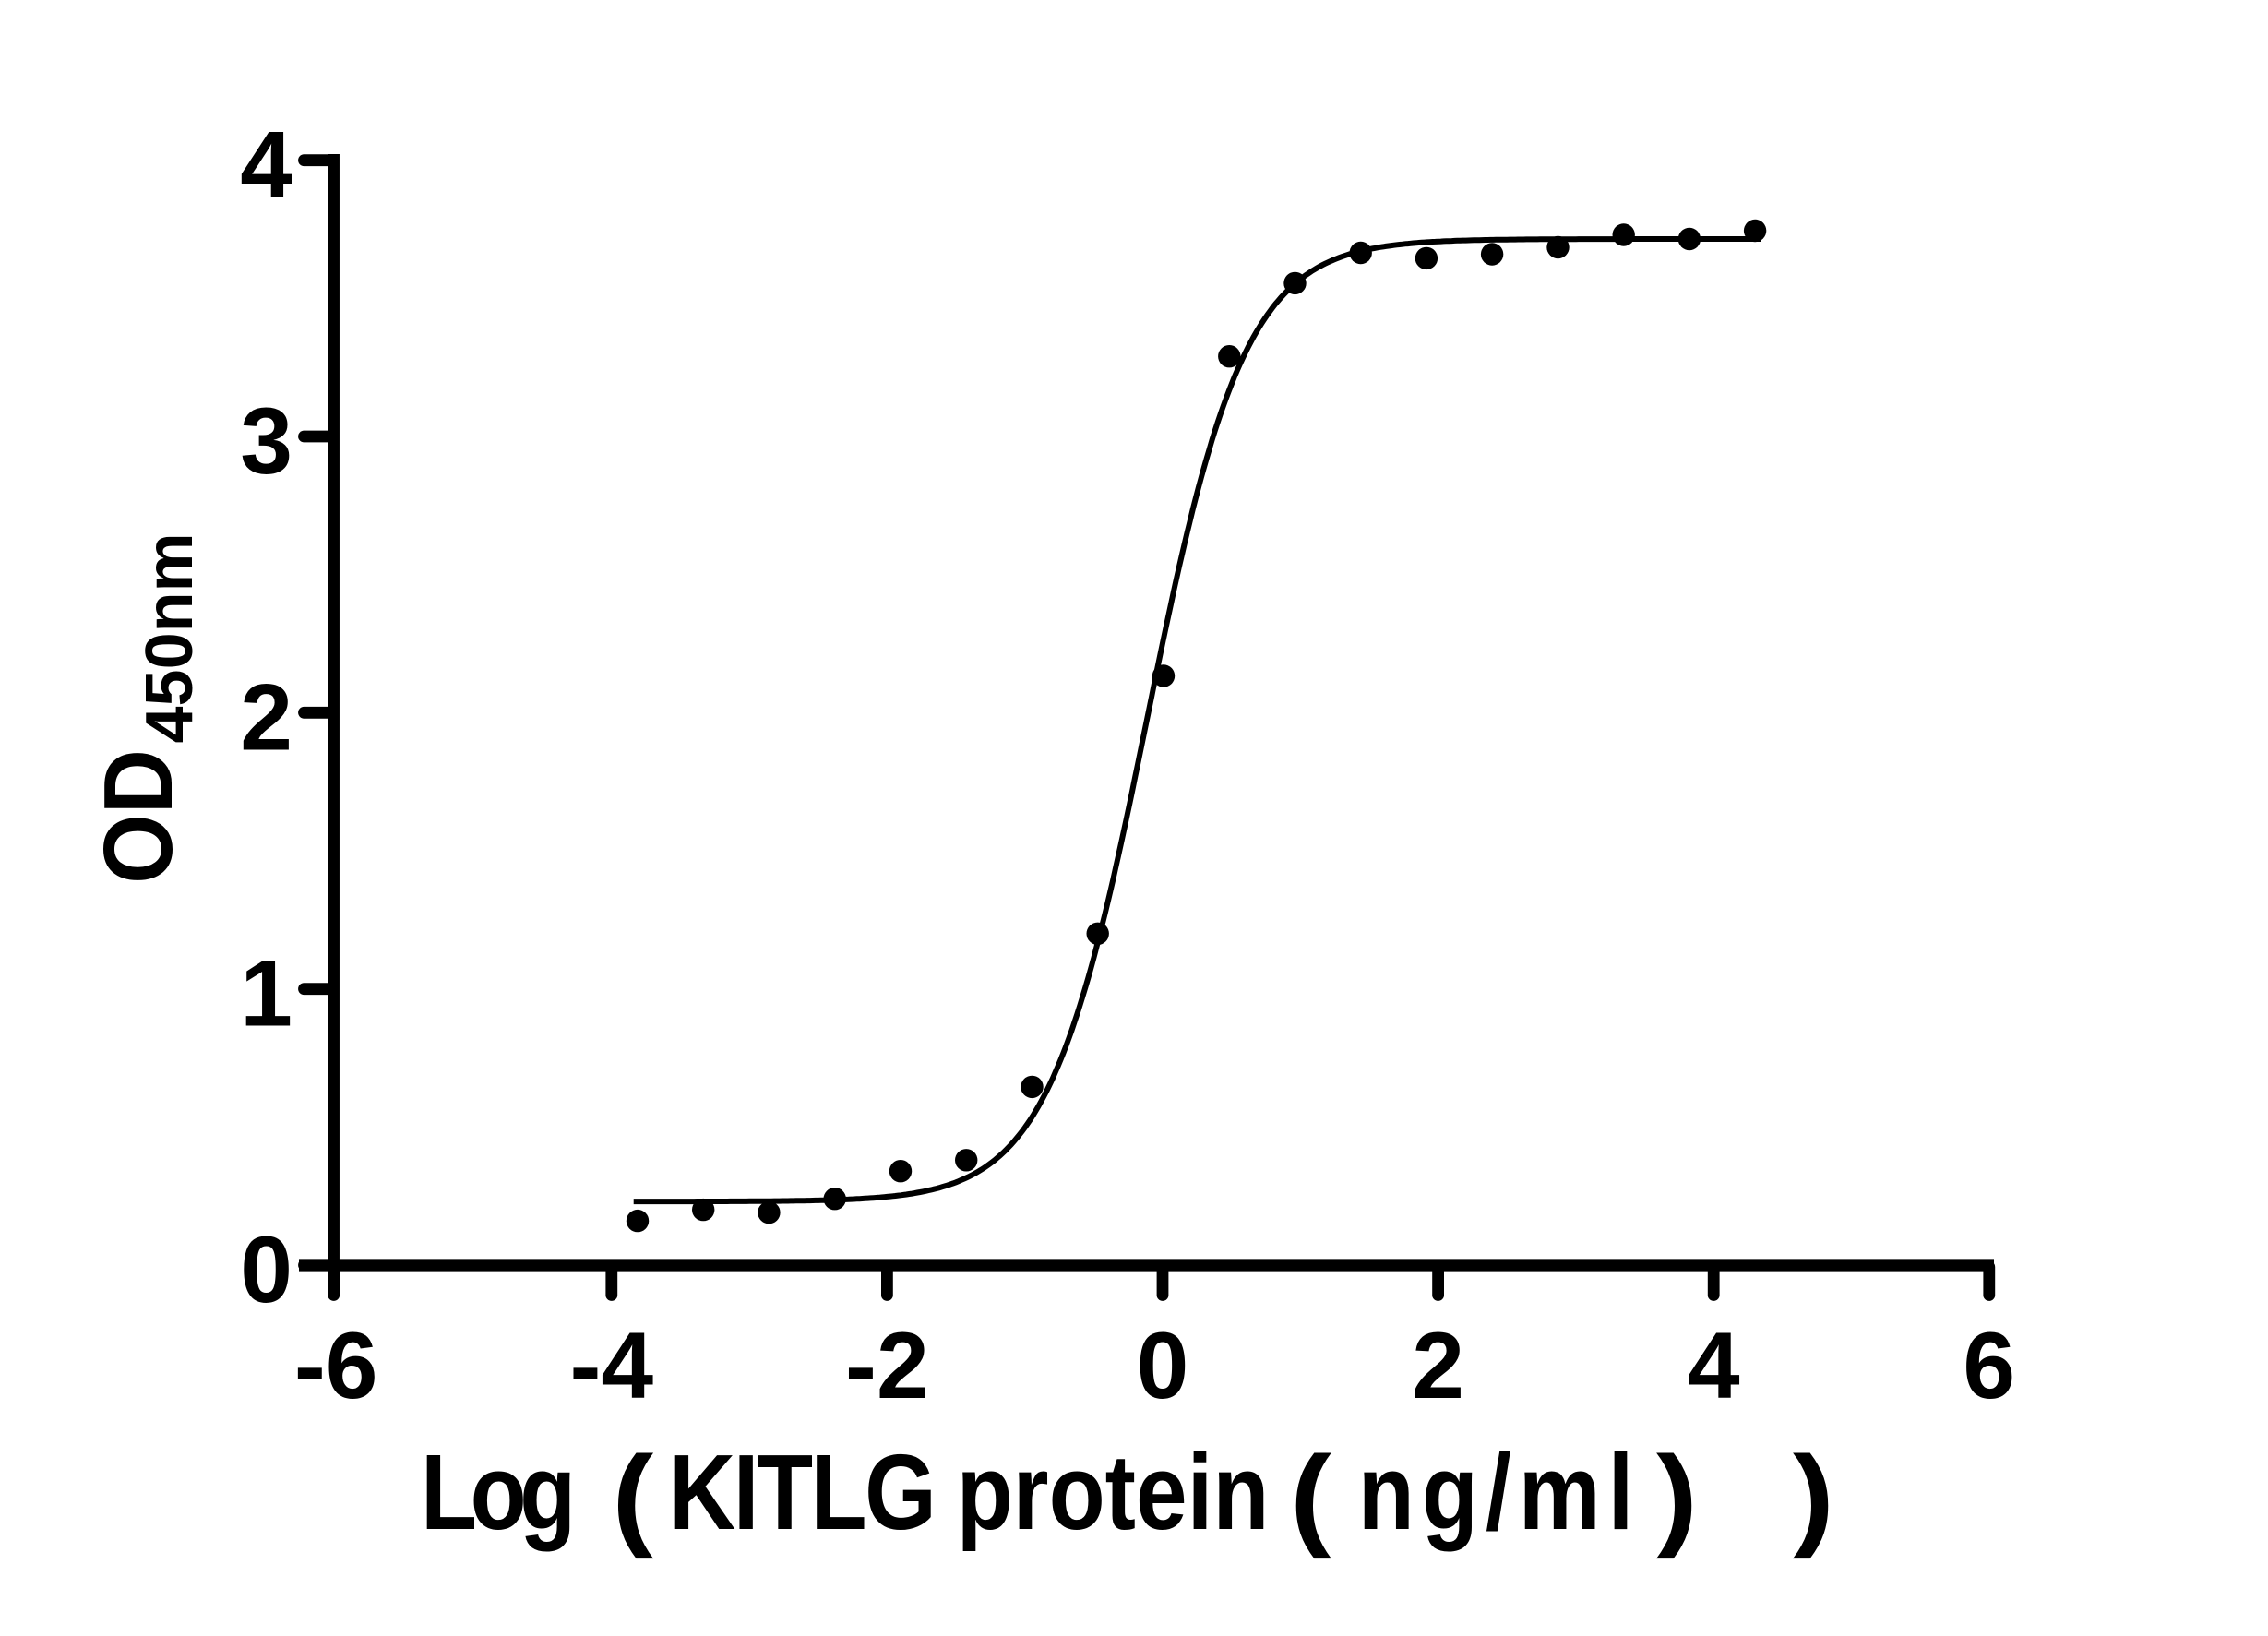 The image size is (2268, 1636). What do you see at coordinates (1114, 1492) in the screenshot?
I see `svg-text: protein` at bounding box center [1114, 1492].